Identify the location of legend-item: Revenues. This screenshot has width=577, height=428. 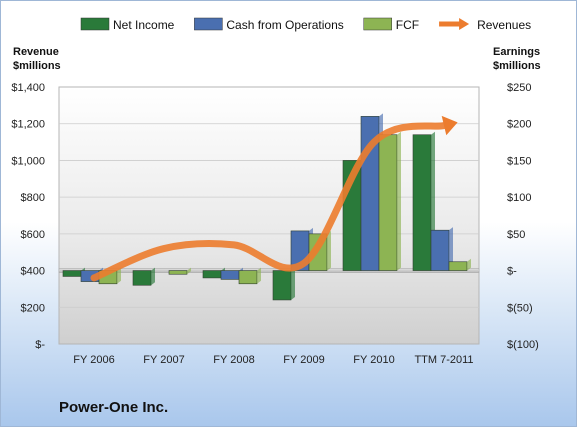
(485, 25).